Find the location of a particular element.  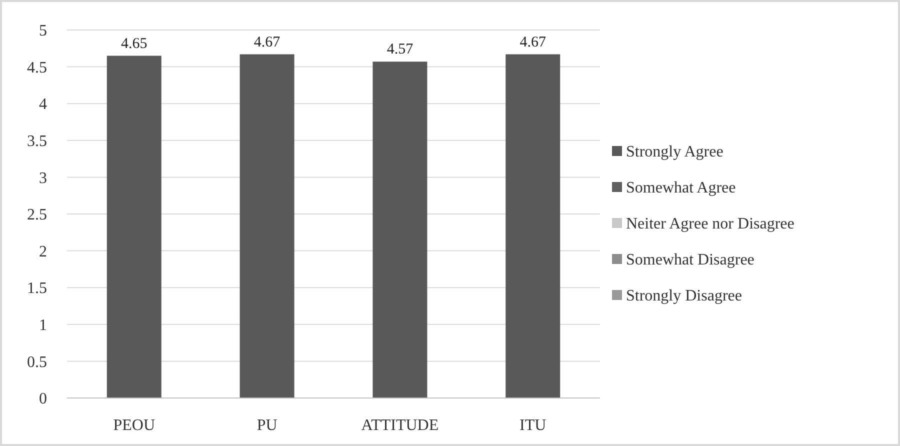

y-tick-label: 2.5 is located at coordinates (37, 215).